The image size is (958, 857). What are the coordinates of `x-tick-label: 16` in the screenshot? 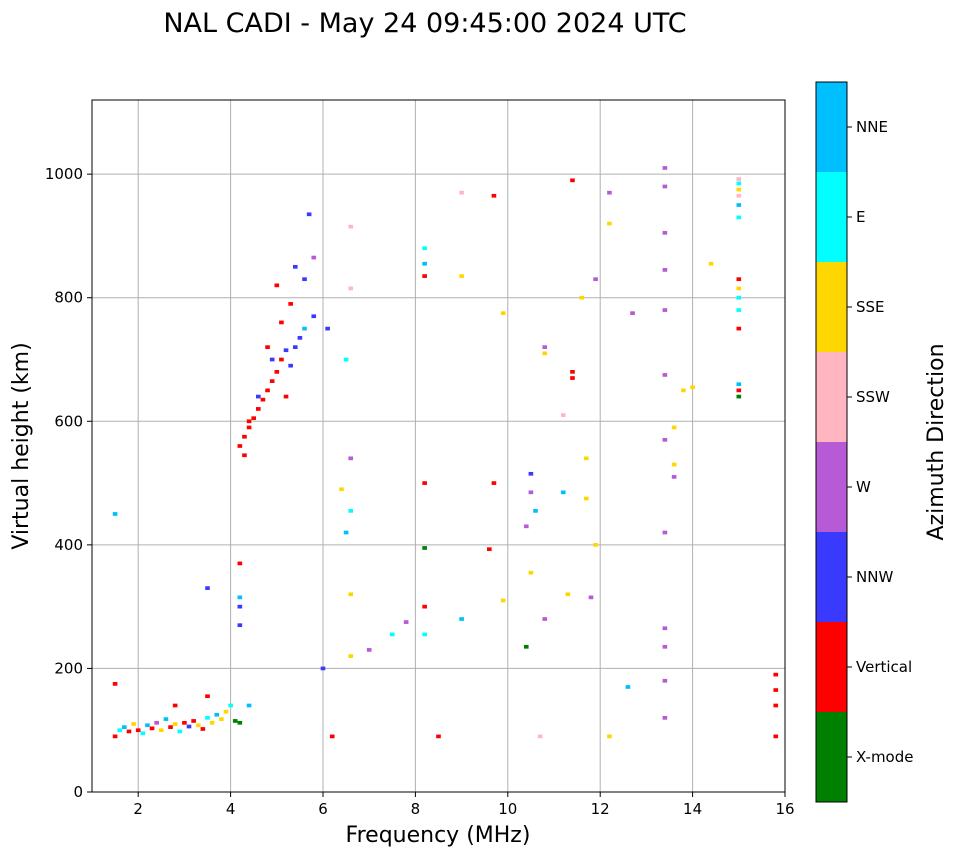 It's located at (784, 809).